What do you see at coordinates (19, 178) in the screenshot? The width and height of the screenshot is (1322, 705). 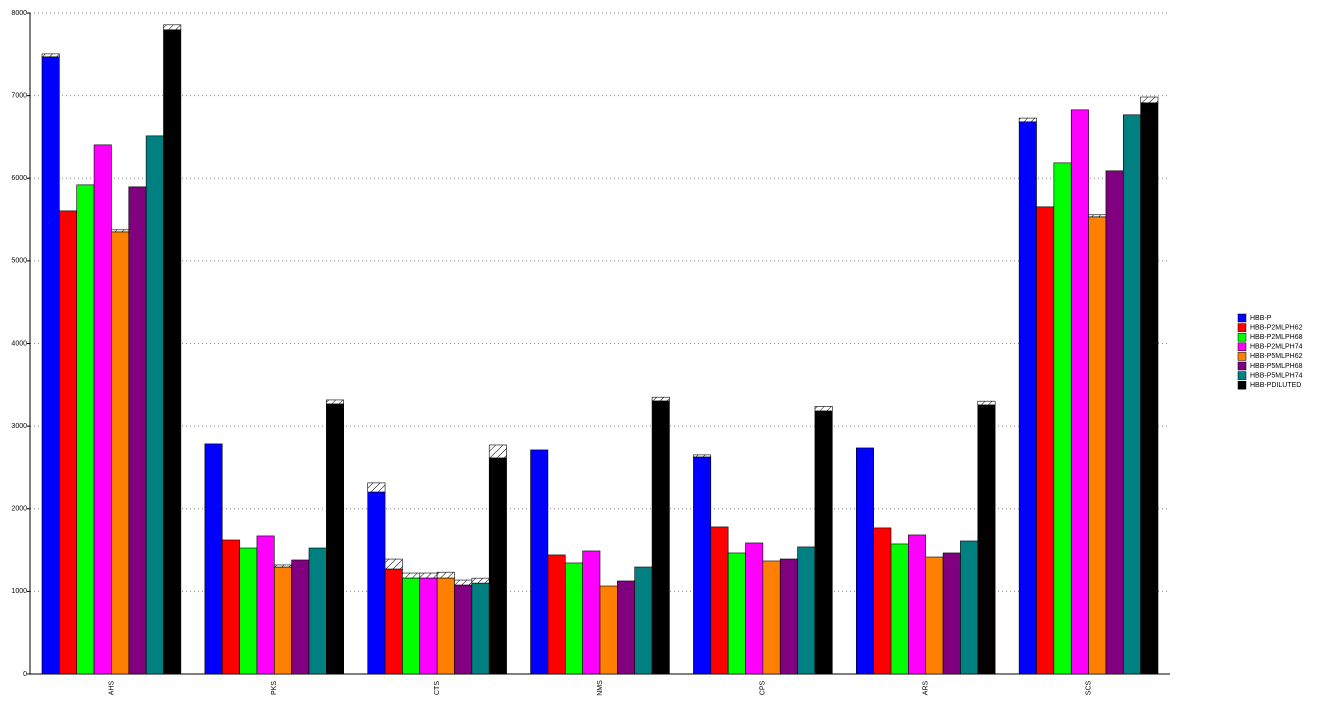 I see `y-tick-label: 6000` at bounding box center [19, 178].